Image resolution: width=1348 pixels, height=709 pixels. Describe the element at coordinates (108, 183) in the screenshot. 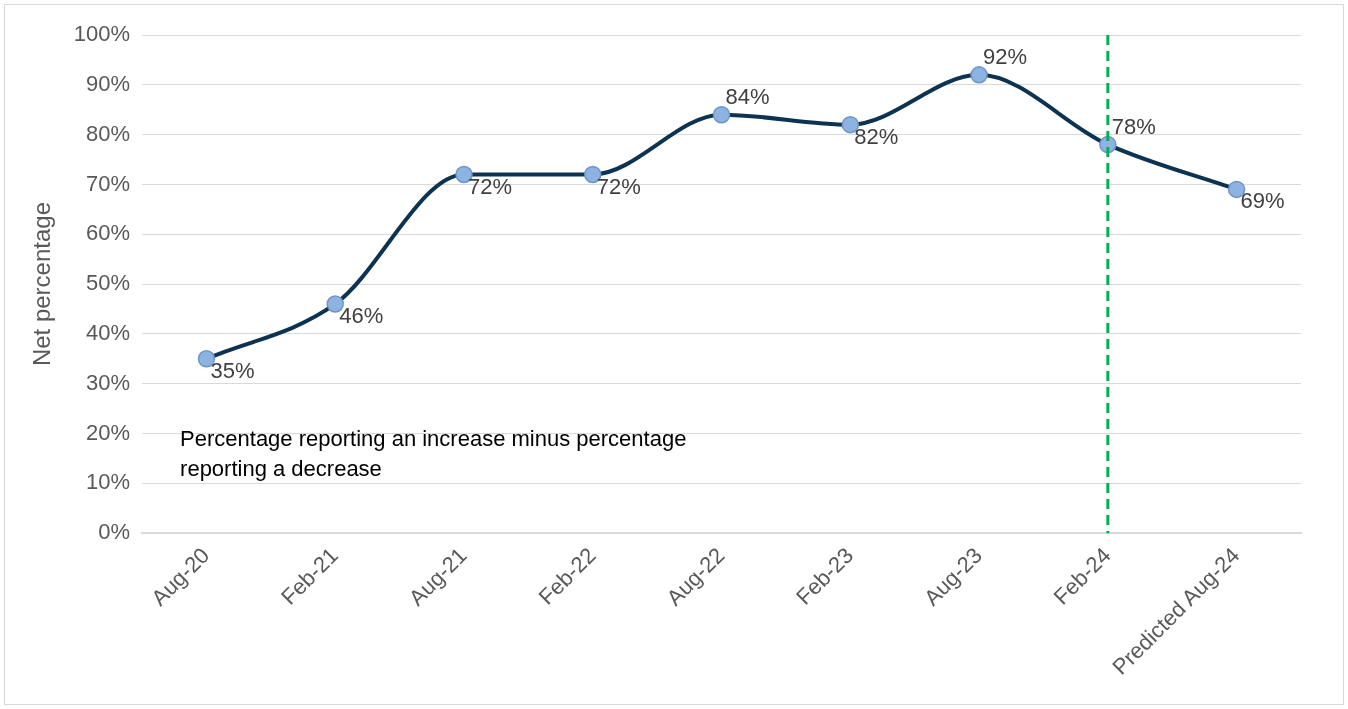

I see `y-tick-label: 70%` at that location.